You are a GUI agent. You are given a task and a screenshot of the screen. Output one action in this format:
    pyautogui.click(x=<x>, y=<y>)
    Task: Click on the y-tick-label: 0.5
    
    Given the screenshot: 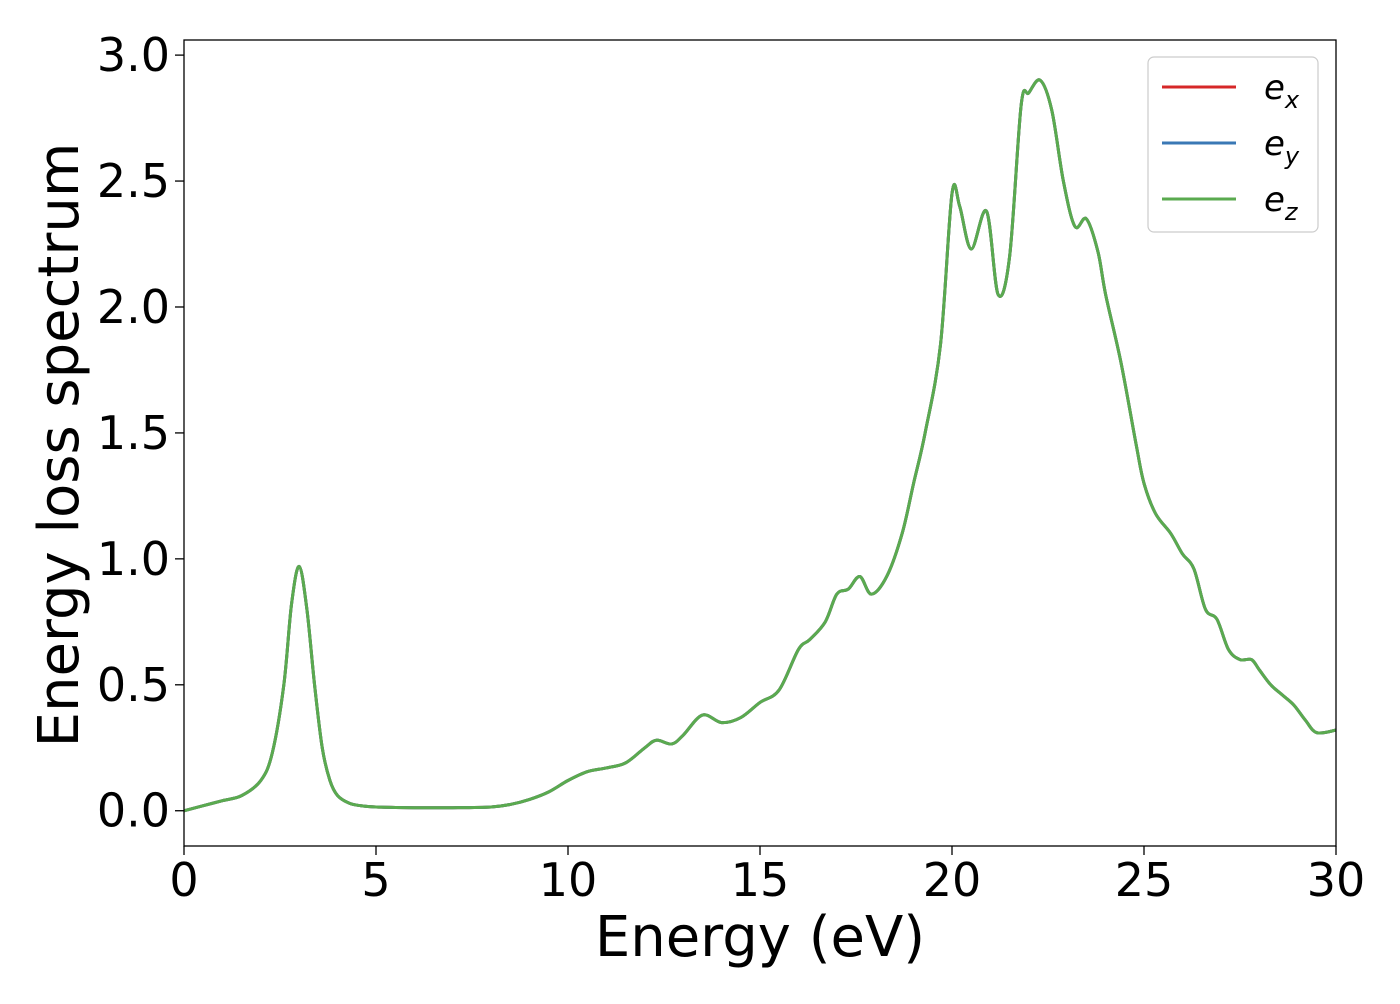 What is the action you would take?
    pyautogui.click(x=133, y=685)
    